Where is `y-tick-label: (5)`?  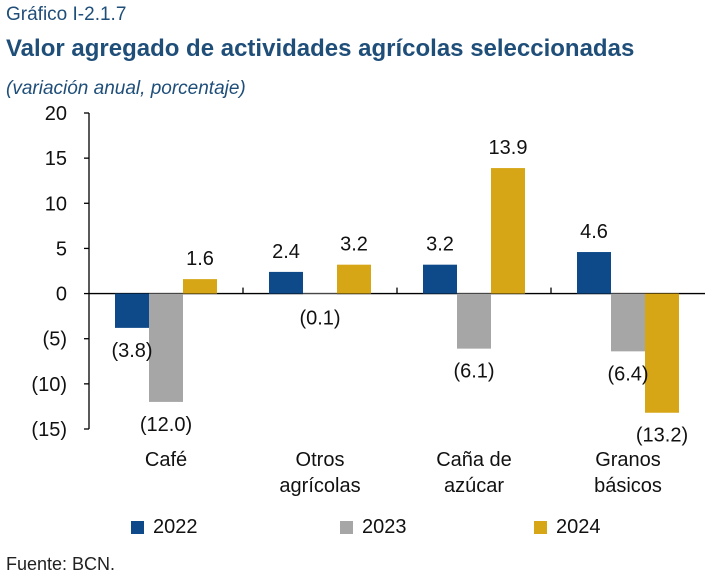 y-tick-label: (5) is located at coordinates (55, 340).